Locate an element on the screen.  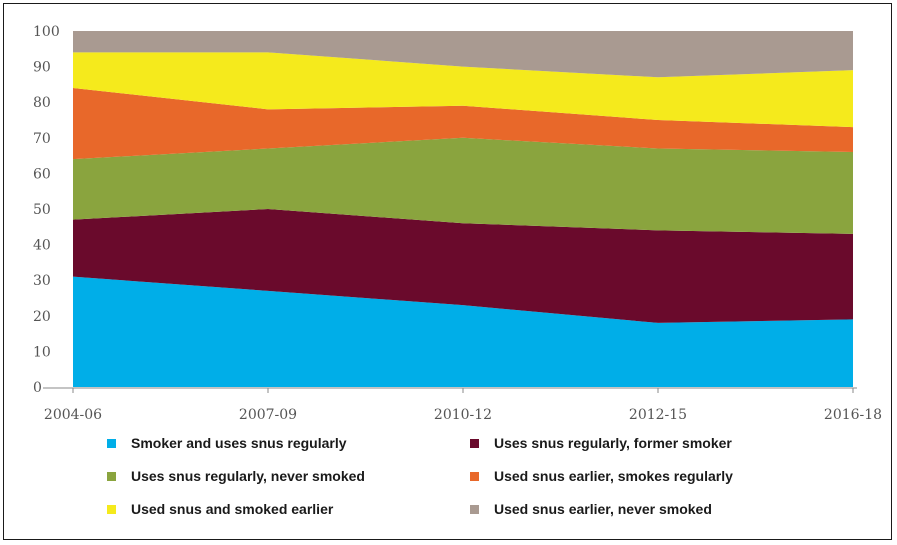
x-tick-label: 2007-09 is located at coordinates (268, 415).